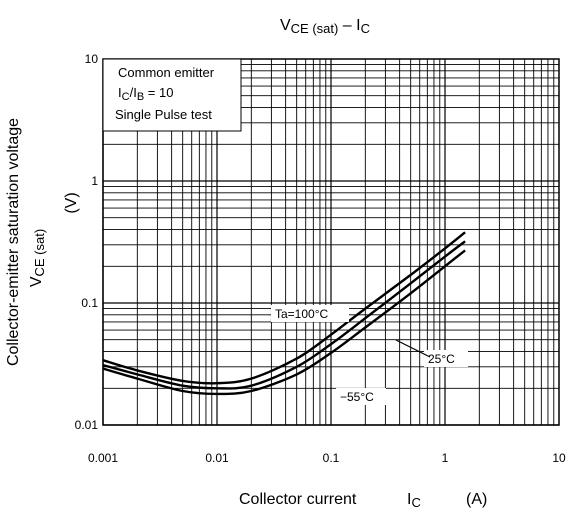 This screenshot has width=574, height=521. Describe the element at coordinates (298, 499) in the screenshot. I see `x-axis-text: Collector current` at that location.